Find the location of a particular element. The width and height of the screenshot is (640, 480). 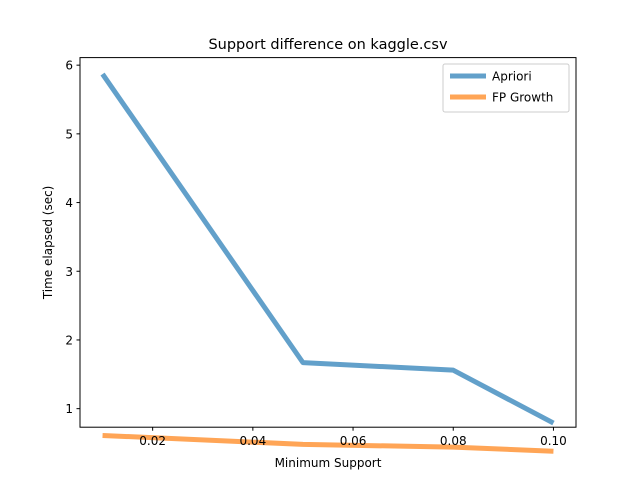

chart-title: Support difference on kaggle.csv is located at coordinates (328, 45).